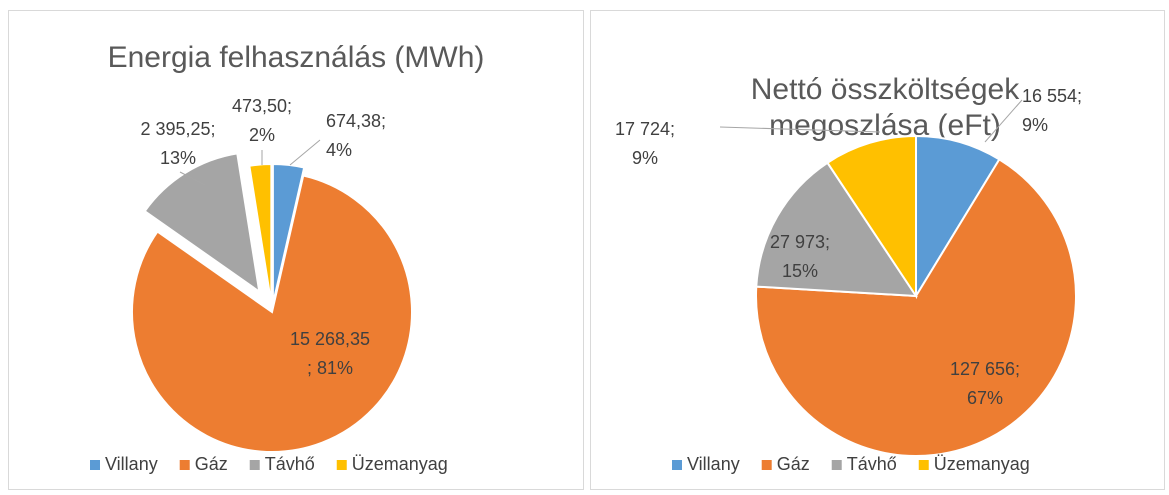 The width and height of the screenshot is (1169, 495). Describe the element at coordinates (356, 121) in the screenshot. I see `data-label: 674,38;` at that location.